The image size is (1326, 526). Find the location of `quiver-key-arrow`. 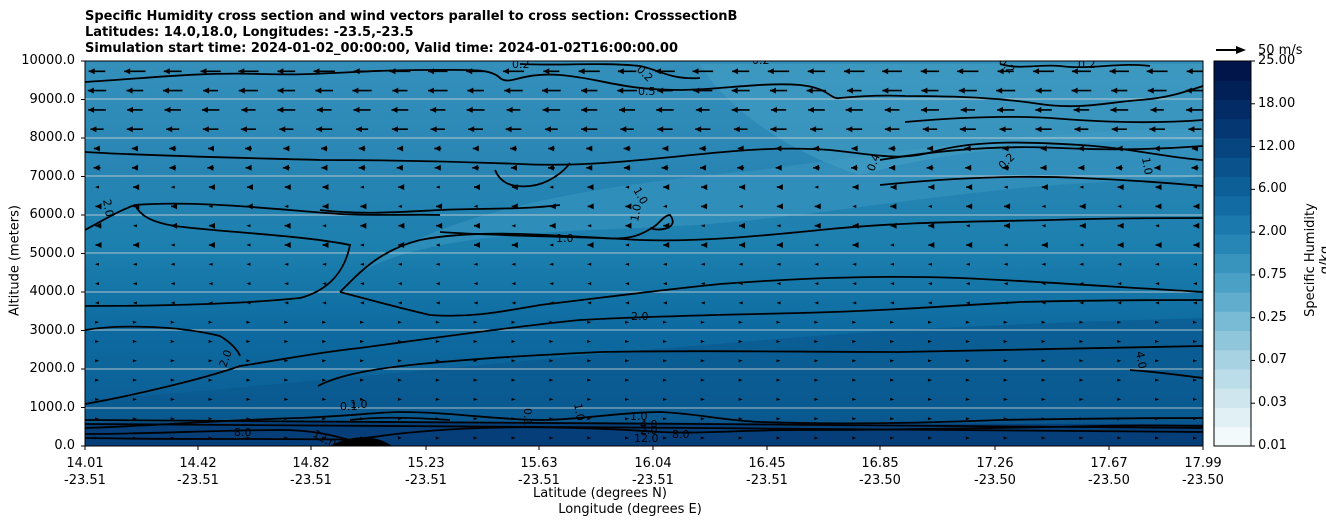

quiver-key-arrow is located at coordinates (1231, 50).